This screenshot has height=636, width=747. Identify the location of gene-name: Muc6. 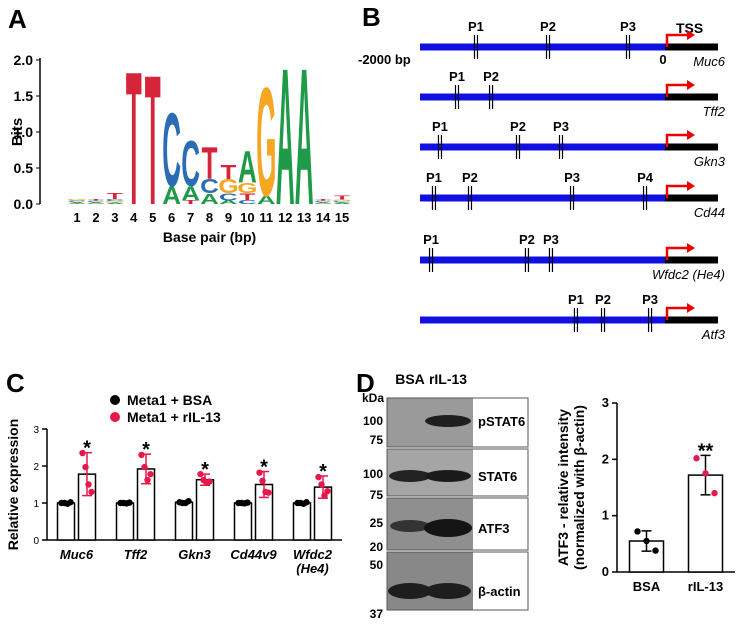
(709, 61).